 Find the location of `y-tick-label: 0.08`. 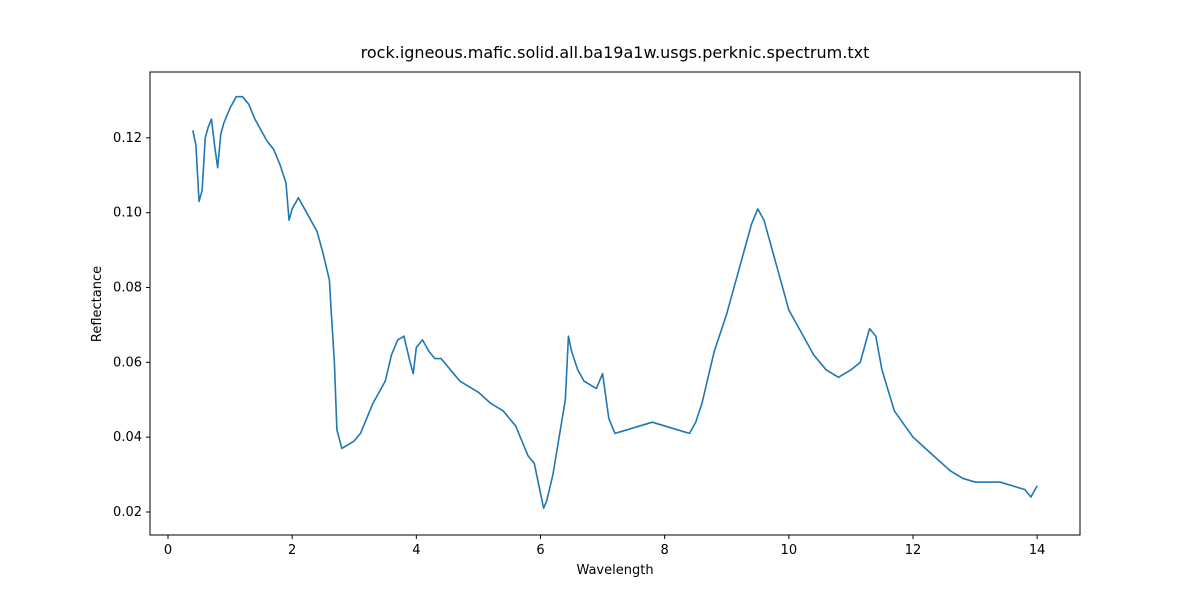

y-tick-label: 0.08 is located at coordinates (127, 288).